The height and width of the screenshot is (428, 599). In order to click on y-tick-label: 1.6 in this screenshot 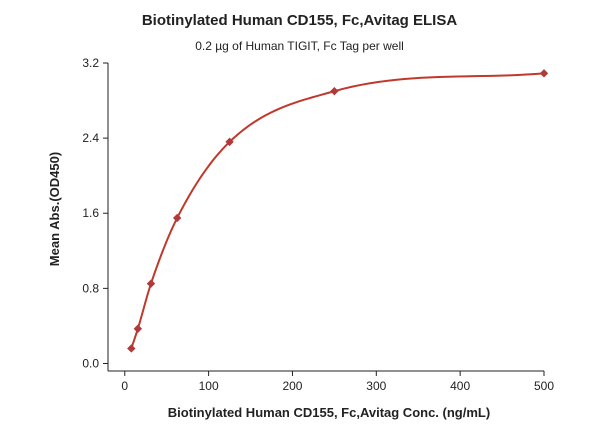, I will do `click(90, 213)`.